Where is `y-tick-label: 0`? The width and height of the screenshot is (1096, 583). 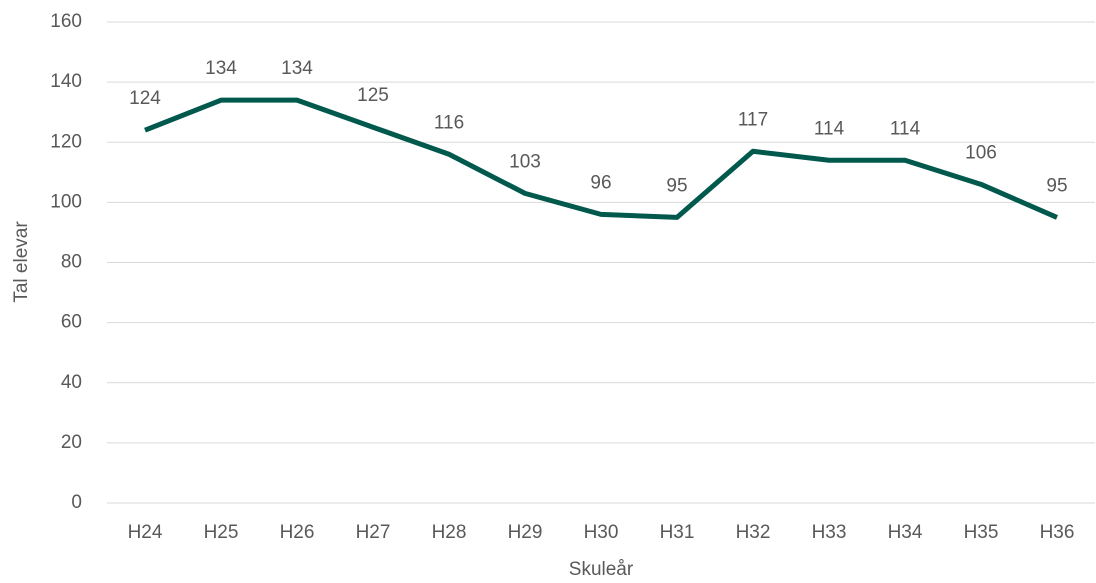 y-tick-label: 0 is located at coordinates (76, 502).